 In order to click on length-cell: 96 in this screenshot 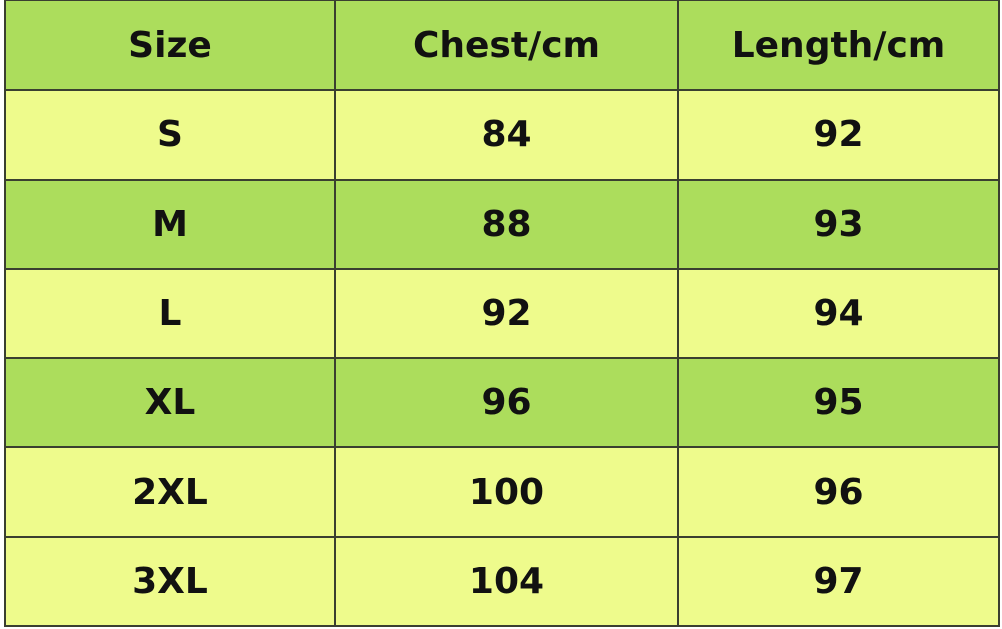, I will do `click(838, 492)`.